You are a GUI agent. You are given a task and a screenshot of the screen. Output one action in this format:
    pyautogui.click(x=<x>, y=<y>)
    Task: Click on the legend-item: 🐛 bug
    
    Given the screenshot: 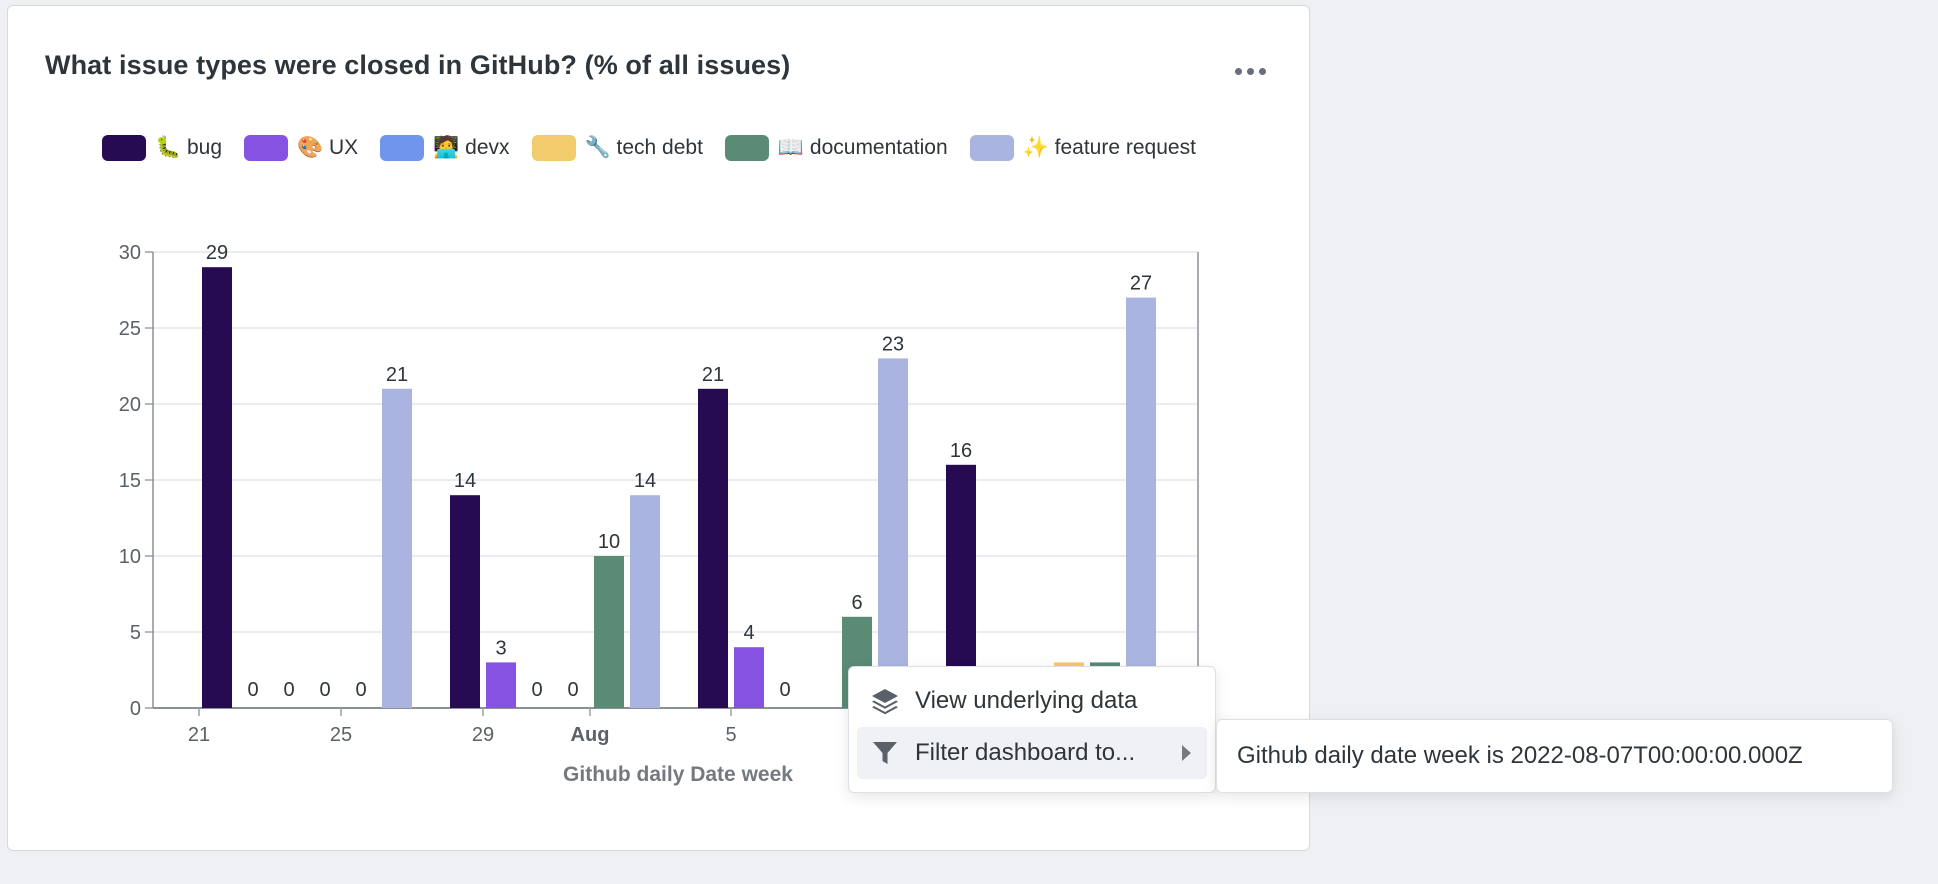 What is the action you would take?
    pyautogui.click(x=162, y=148)
    